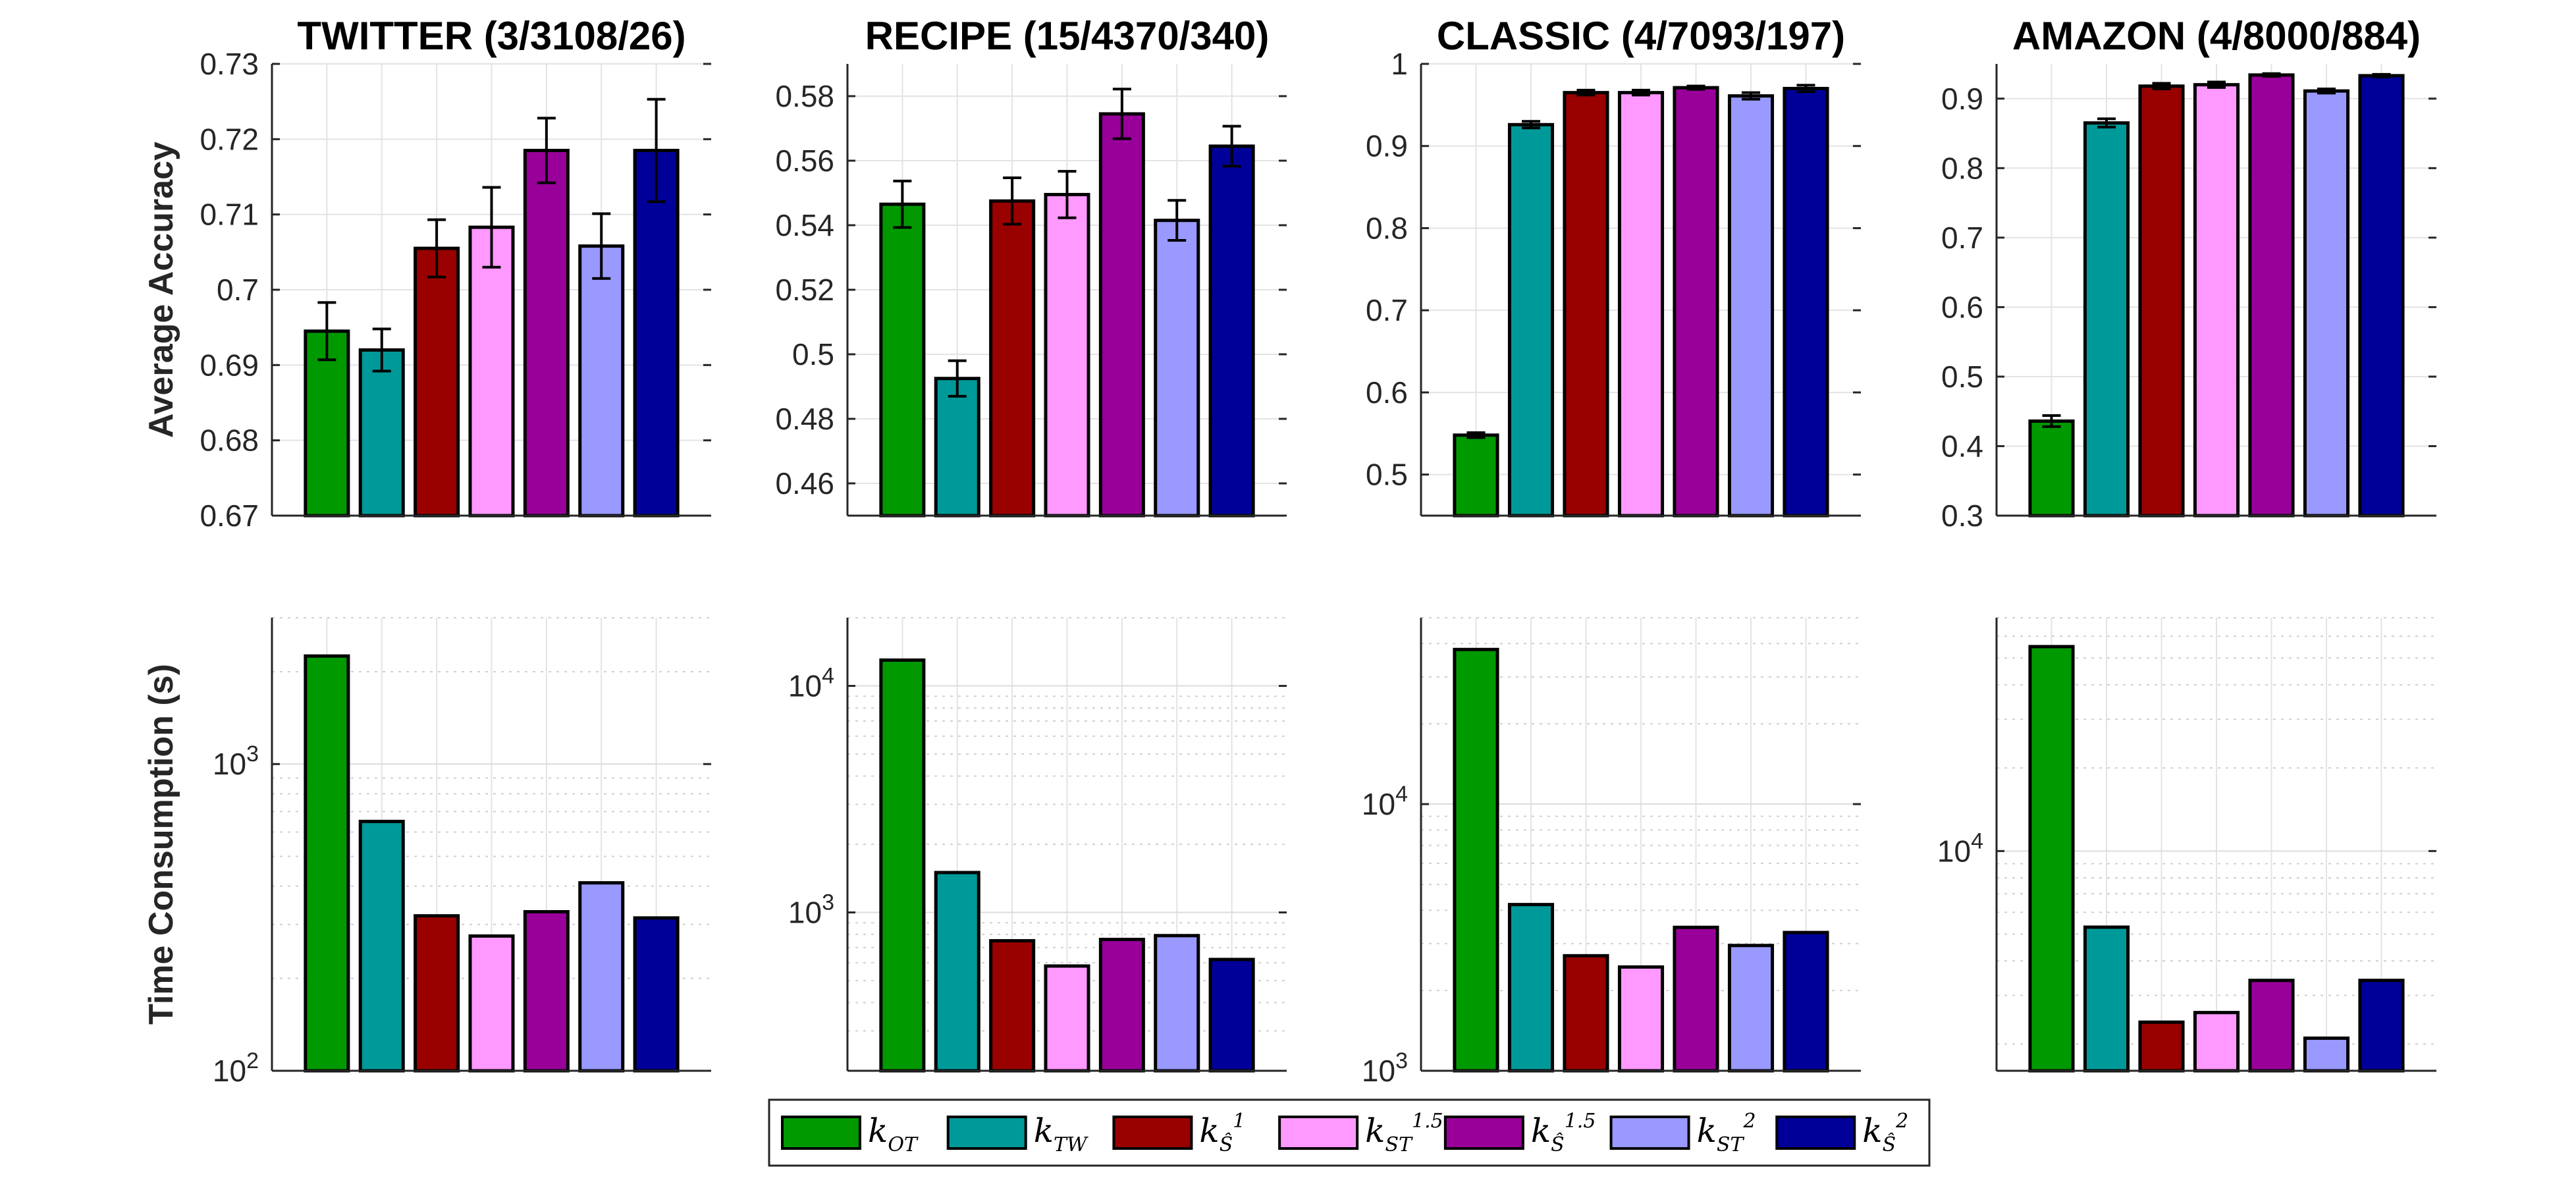 Image resolution: width=2576 pixels, height=1188 pixels. What do you see at coordinates (1613, 266) in the screenshot?
I see `chart-panel-3: 0.5 0.6 0.7 0.8 0.9 1 CLASSIC (4/7093/197)` at bounding box center [1613, 266].